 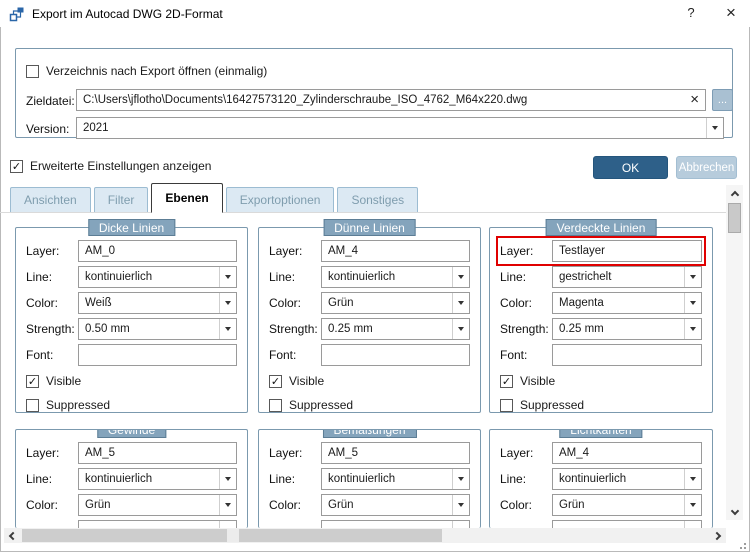 I want to click on color-label: Color:, so click(x=516, y=505).